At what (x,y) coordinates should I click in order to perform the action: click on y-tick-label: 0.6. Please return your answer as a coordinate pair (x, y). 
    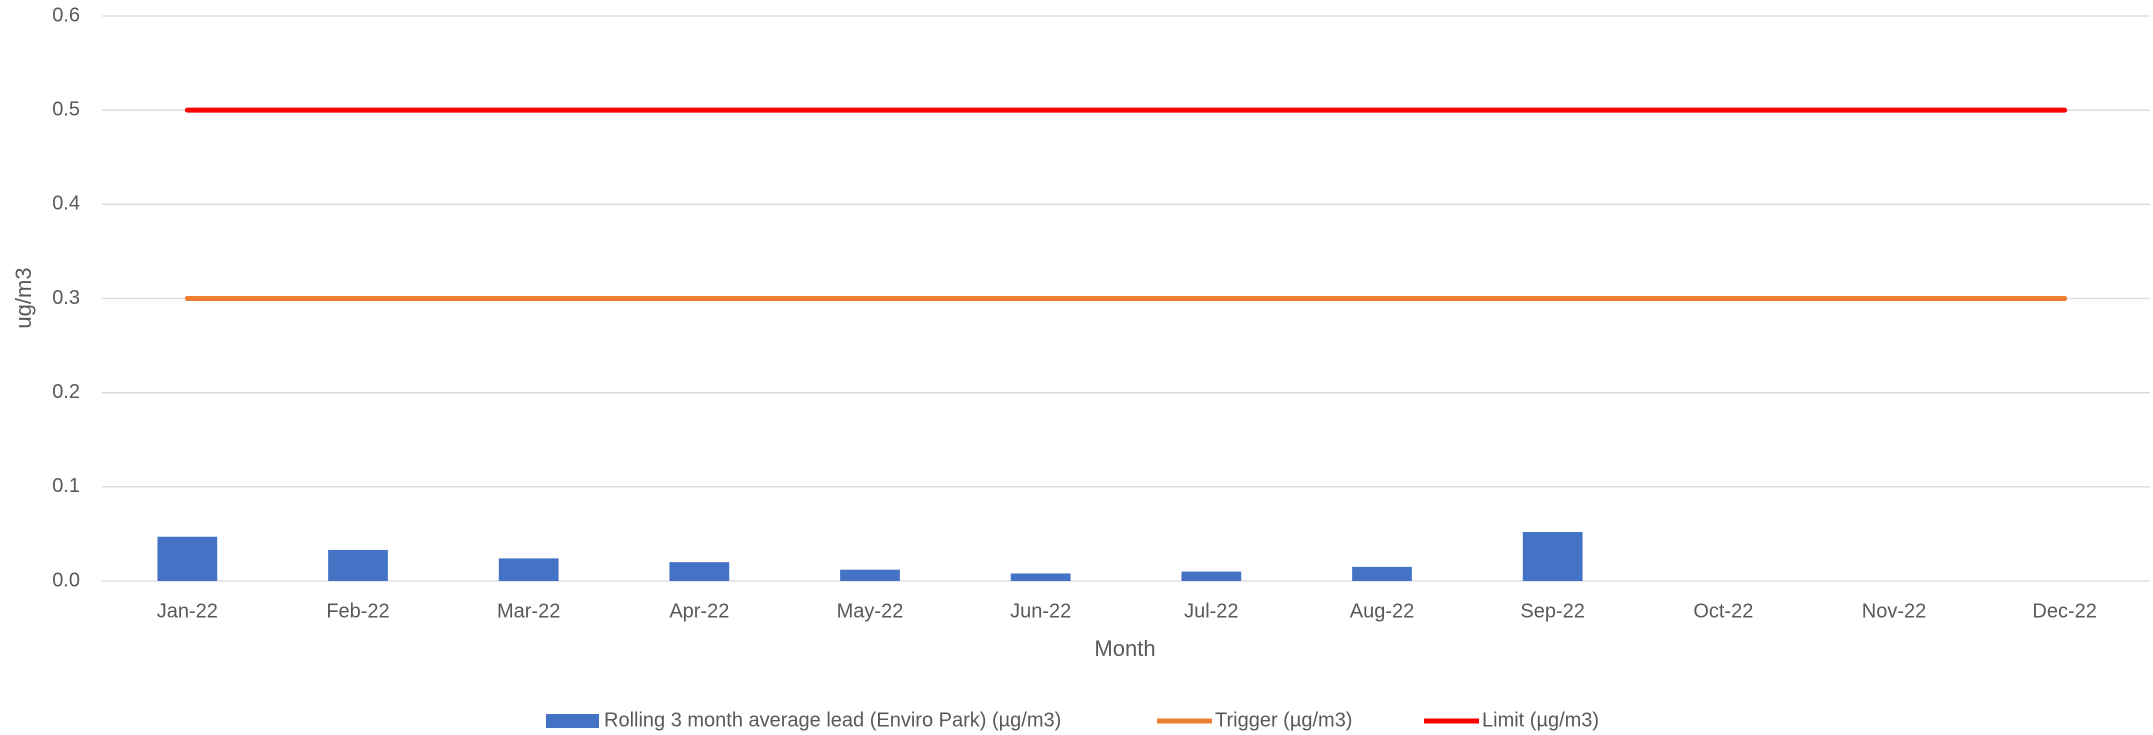
    Looking at the image, I should click on (66, 15).